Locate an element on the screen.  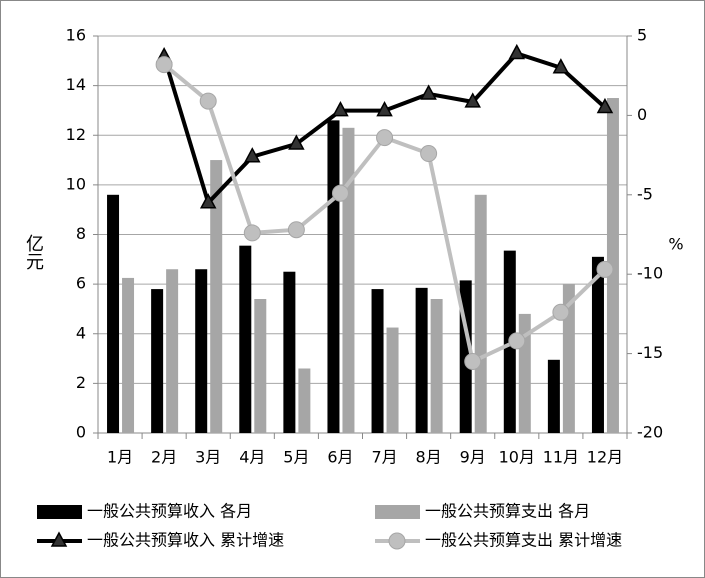
y2-tick-label: -15 is located at coordinates (650, 352).